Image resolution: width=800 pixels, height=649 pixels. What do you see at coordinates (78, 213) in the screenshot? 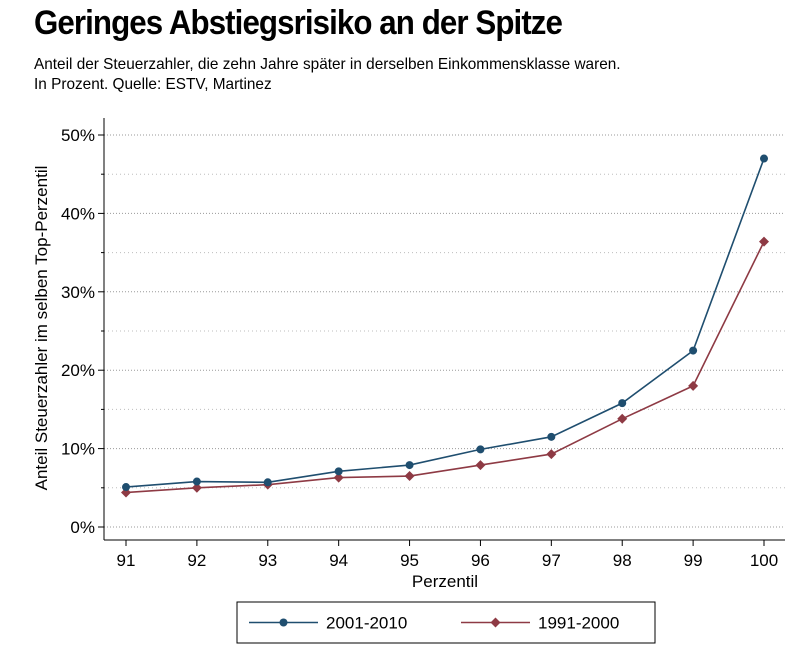
I see `y-tick-label: 40%` at bounding box center [78, 213].